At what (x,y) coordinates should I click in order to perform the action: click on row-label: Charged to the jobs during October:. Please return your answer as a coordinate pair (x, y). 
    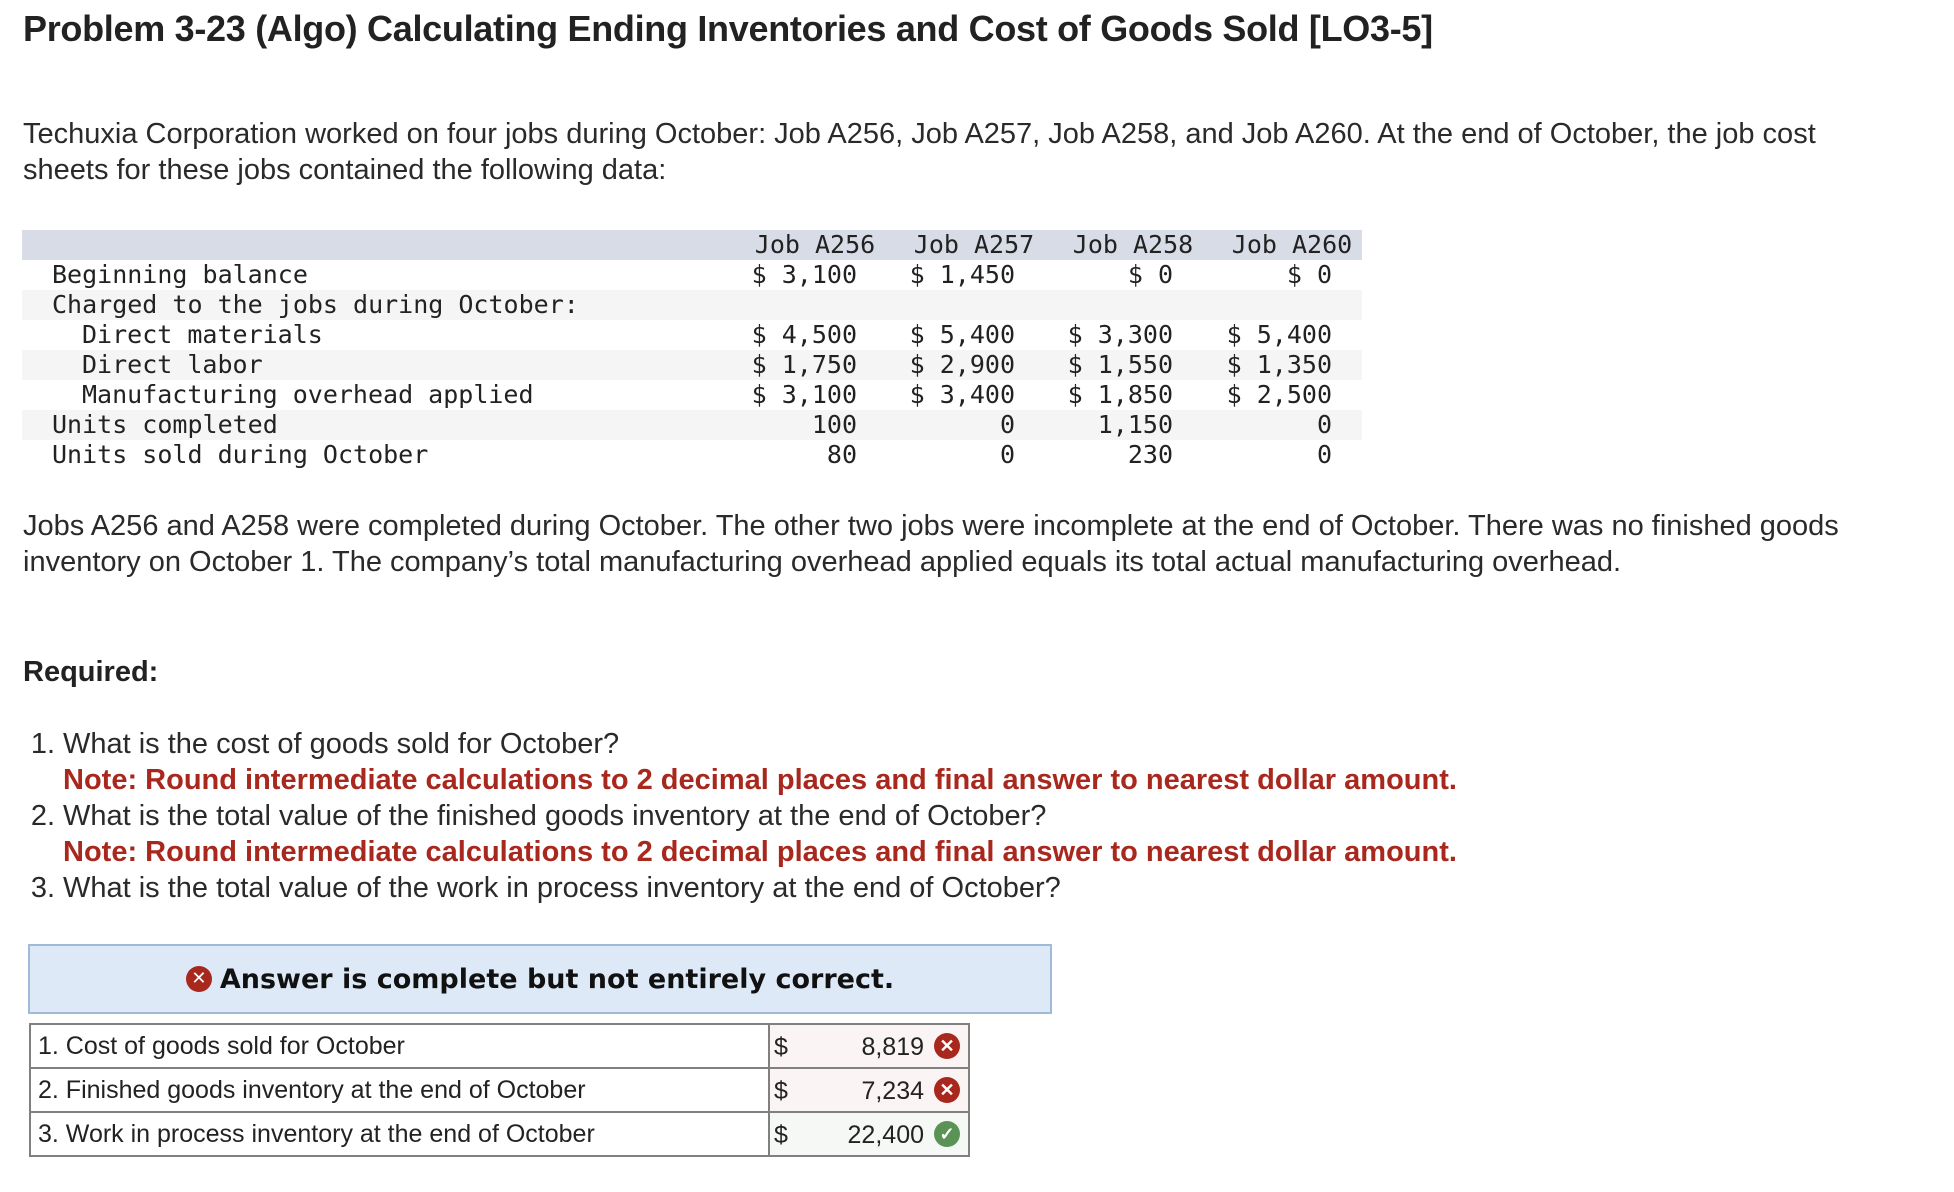
    Looking at the image, I should click on (315, 304).